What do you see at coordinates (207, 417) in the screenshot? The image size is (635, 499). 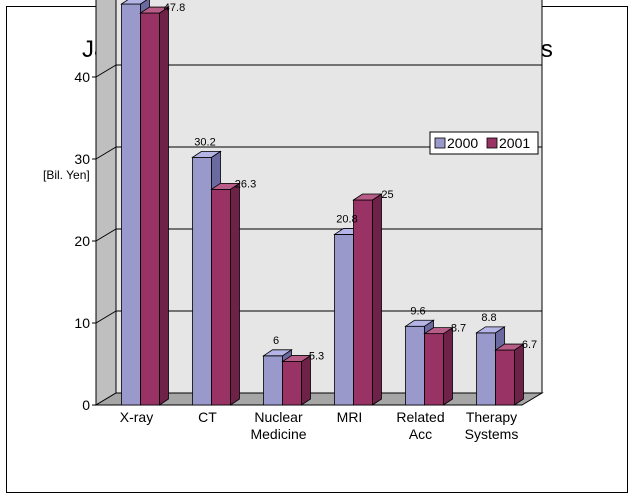 I see `x-tick-label: CT` at bounding box center [207, 417].